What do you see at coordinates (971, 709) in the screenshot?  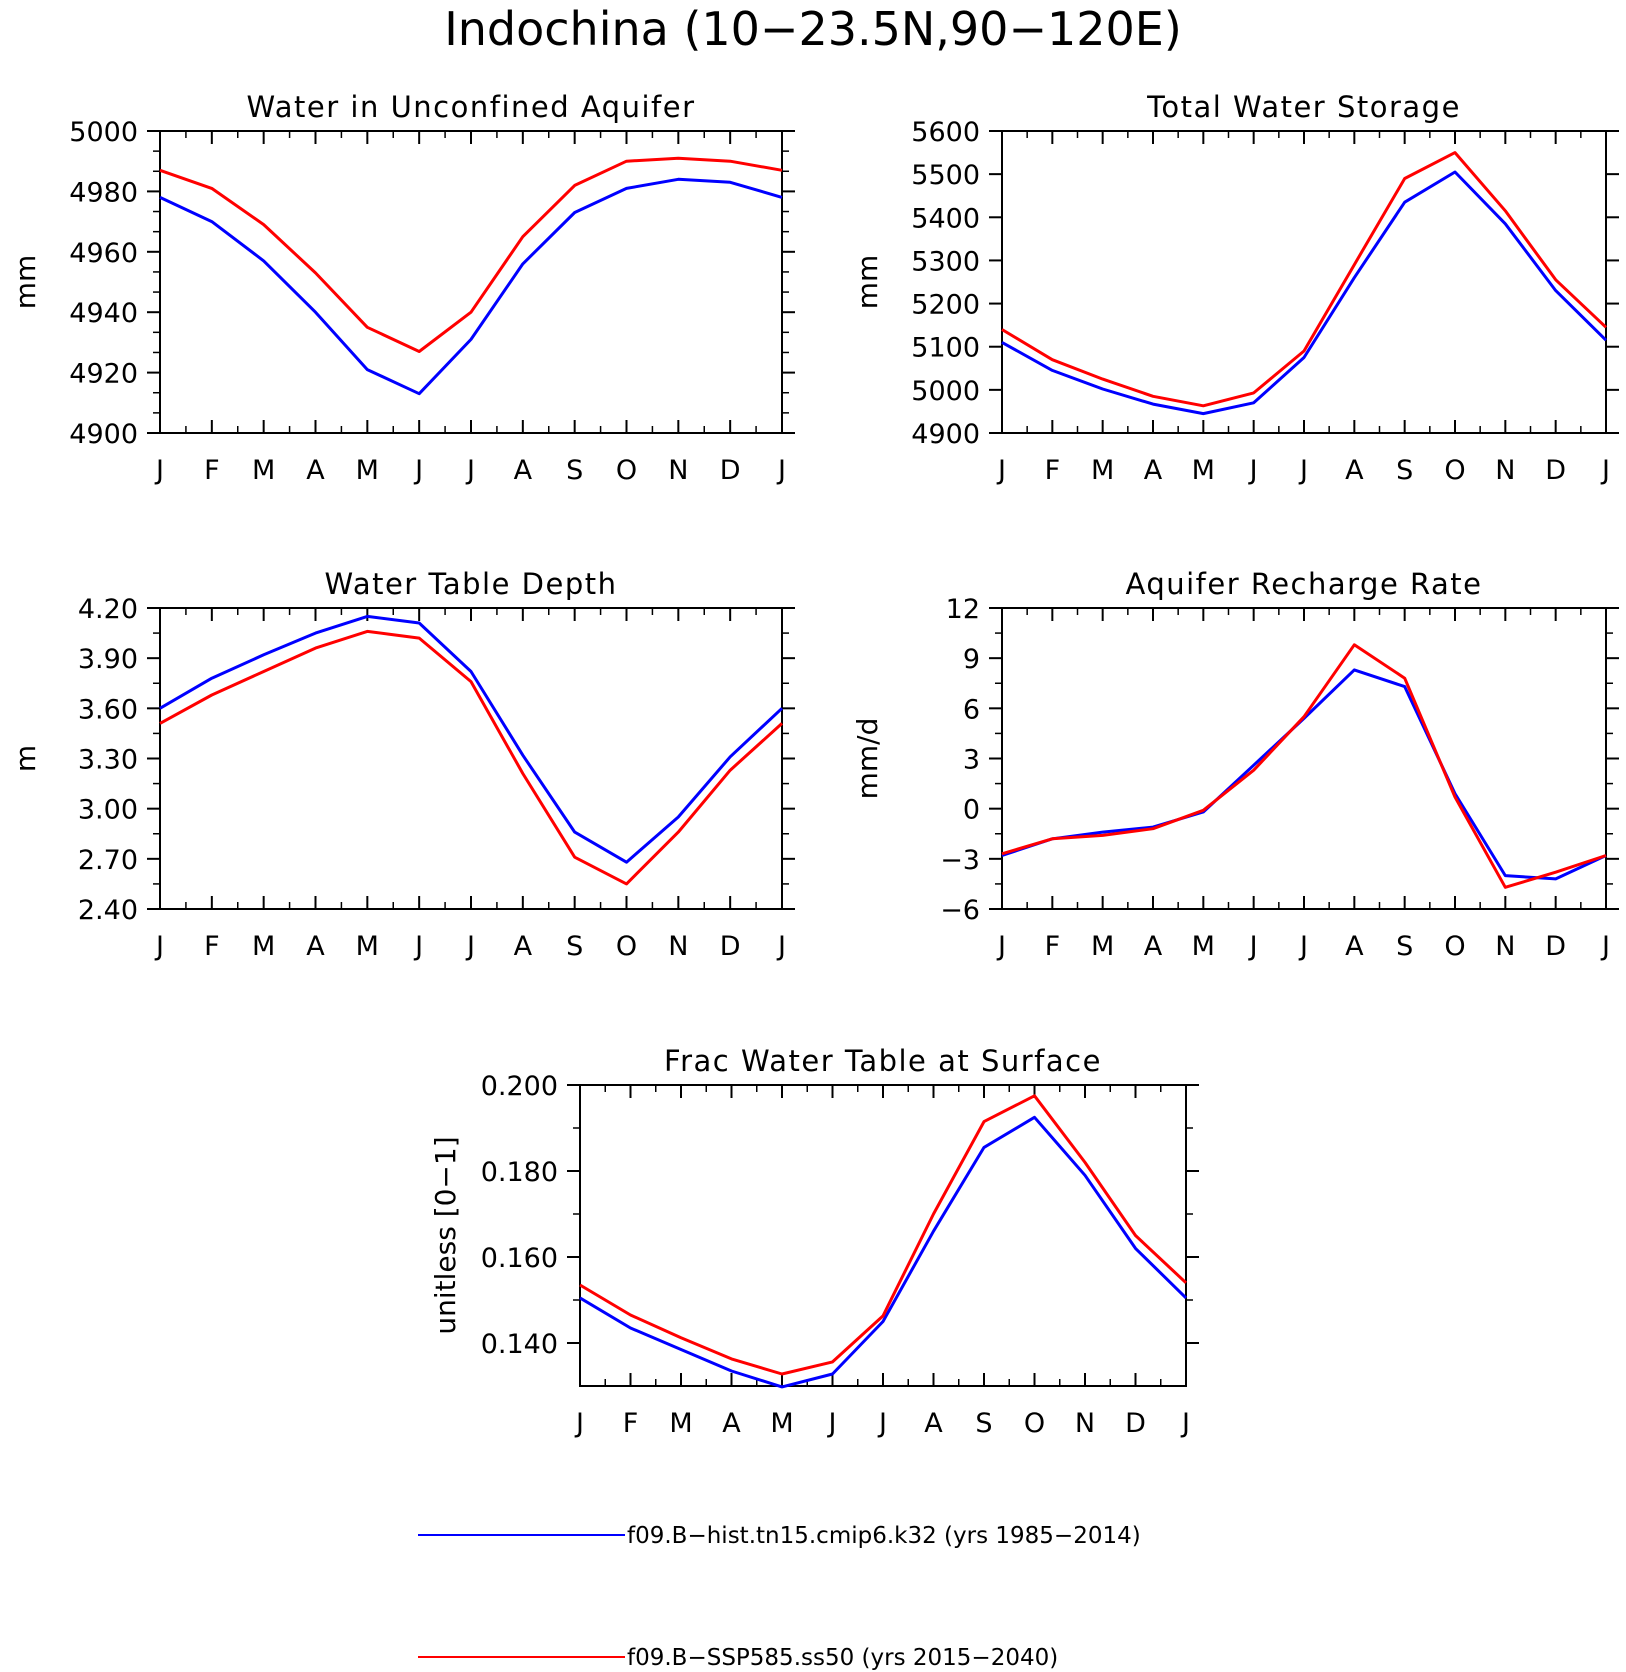 I see `y-tick-label: 6` at bounding box center [971, 709].